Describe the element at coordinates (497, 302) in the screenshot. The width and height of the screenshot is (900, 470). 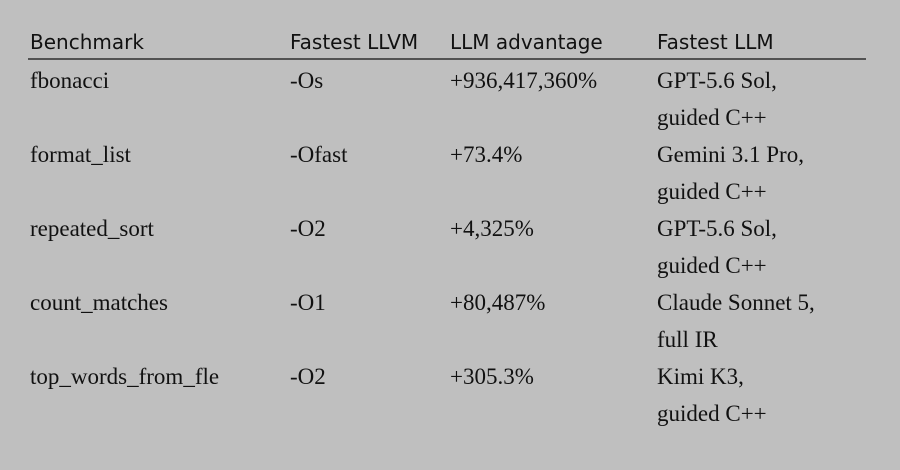
I see `cell: +80,487%` at that location.